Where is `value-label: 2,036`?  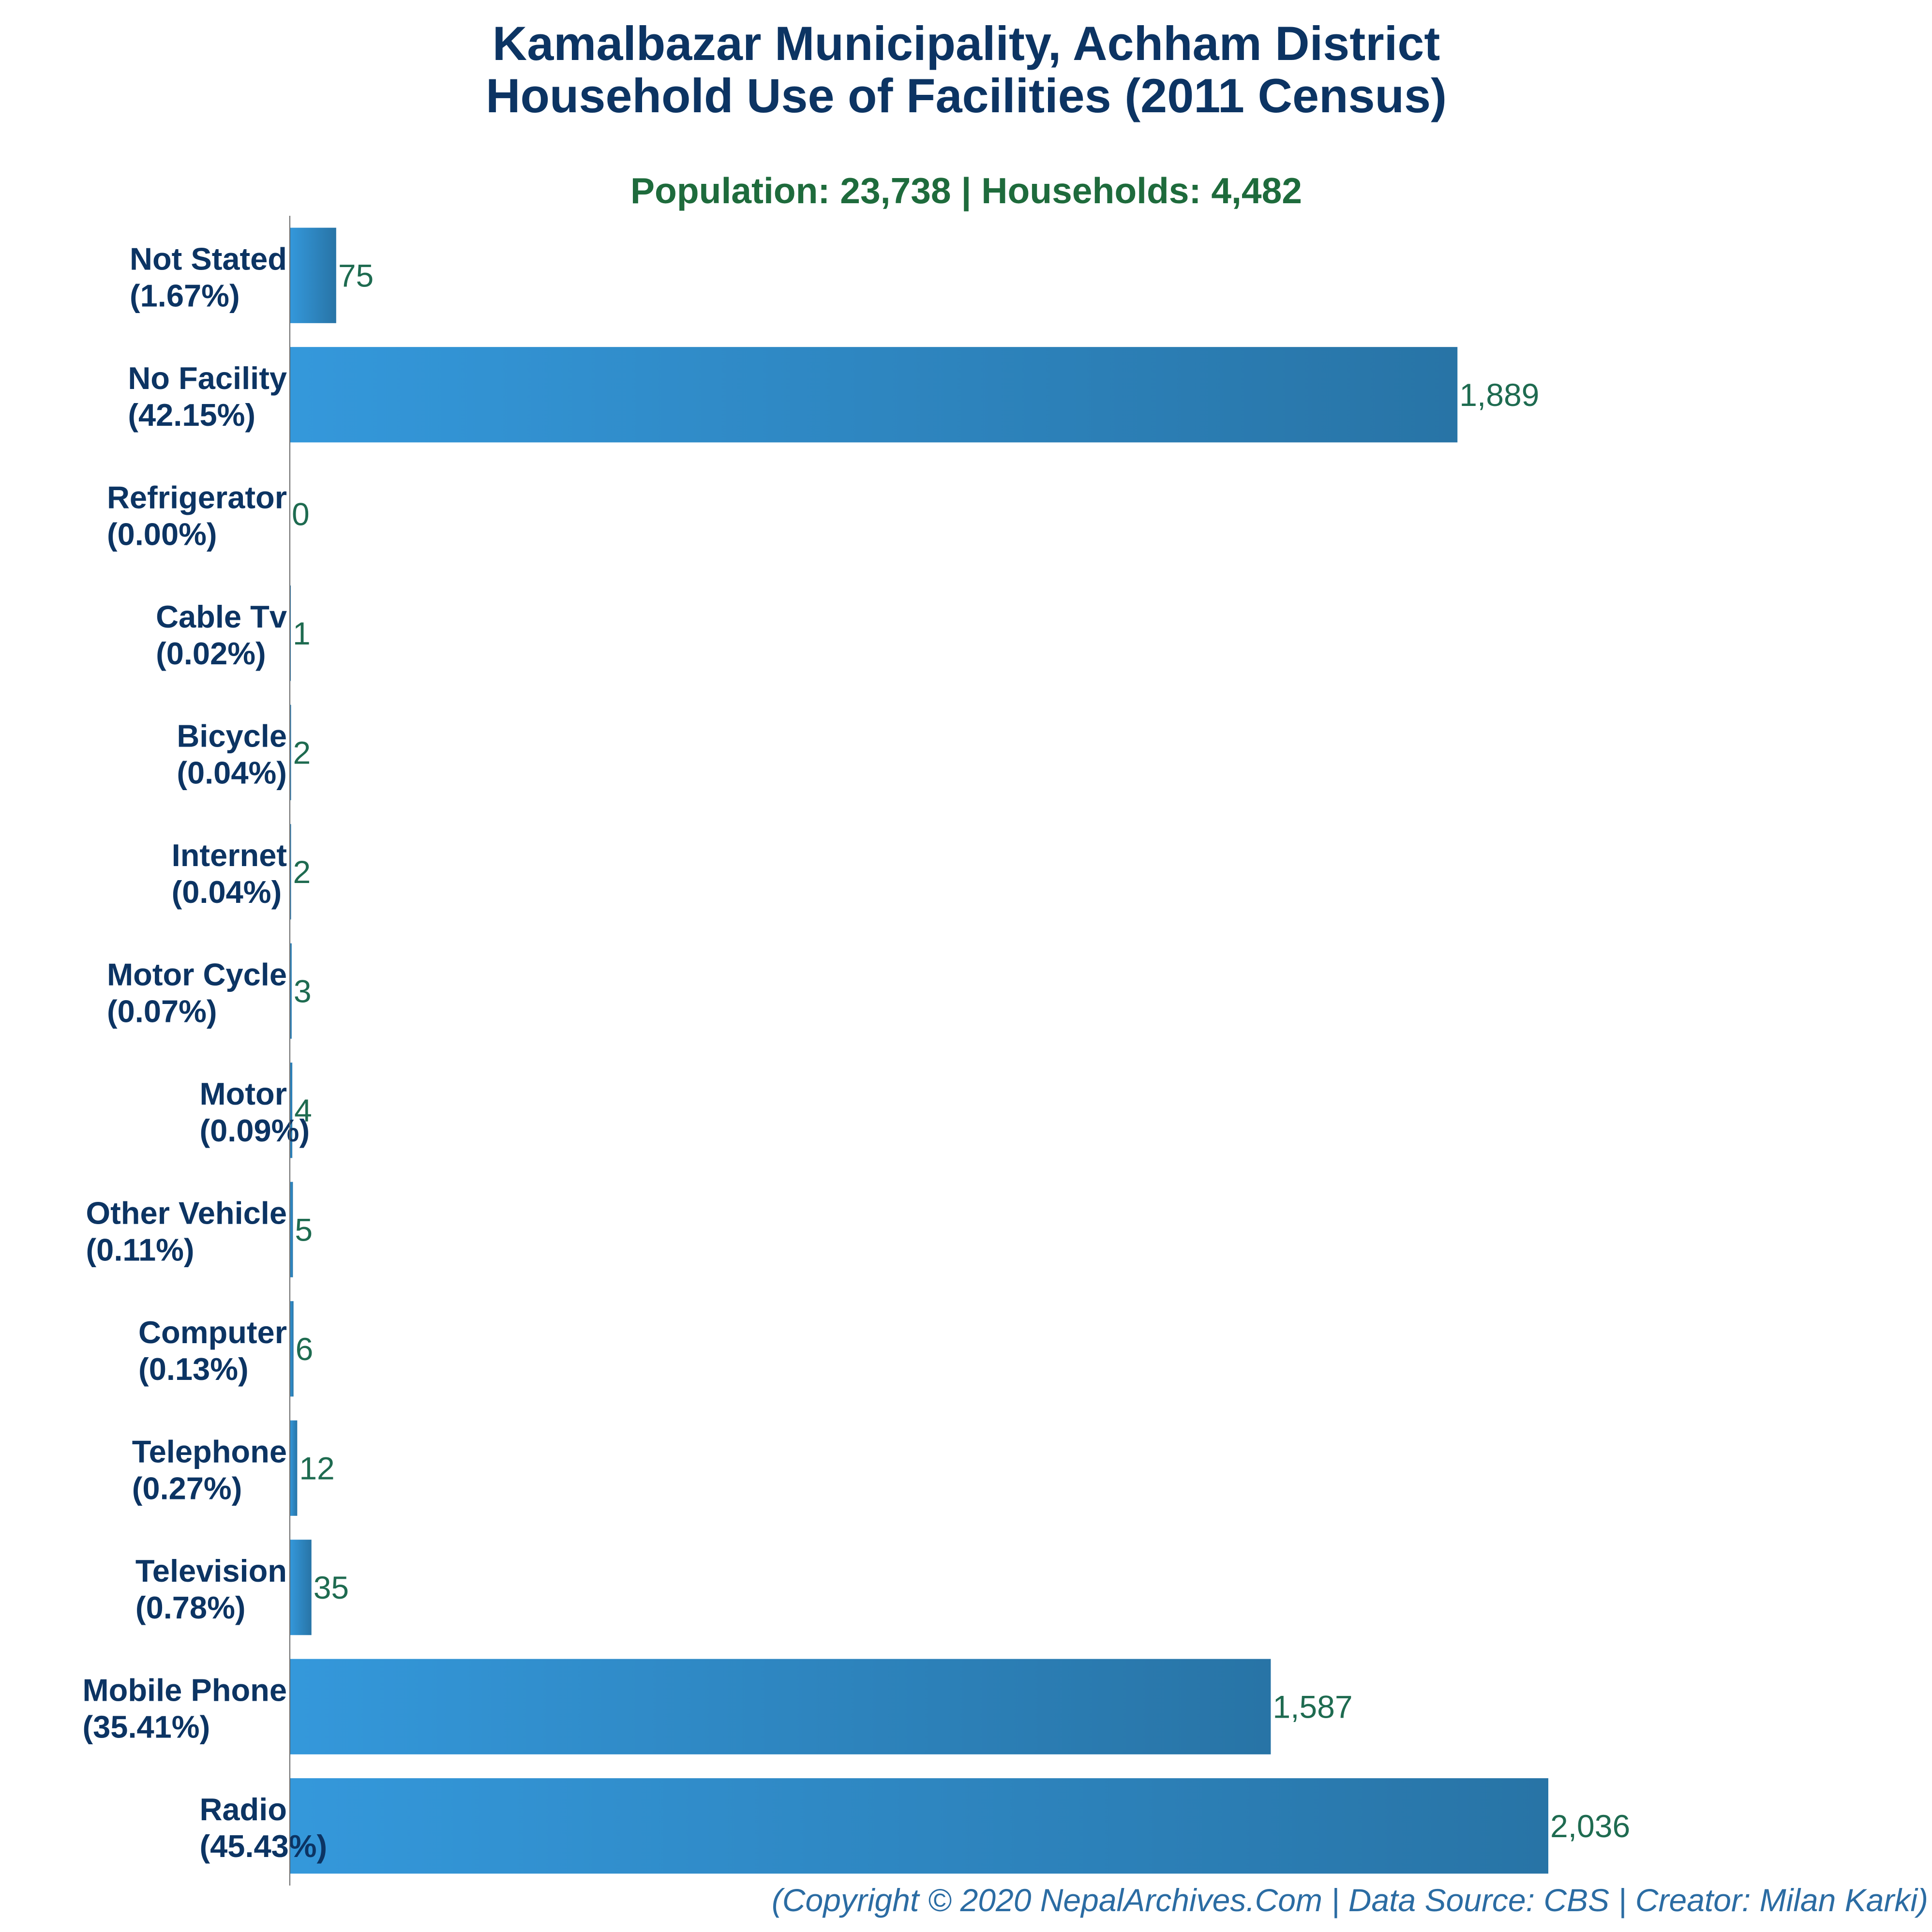
value-label: 2,036 is located at coordinates (1590, 1826).